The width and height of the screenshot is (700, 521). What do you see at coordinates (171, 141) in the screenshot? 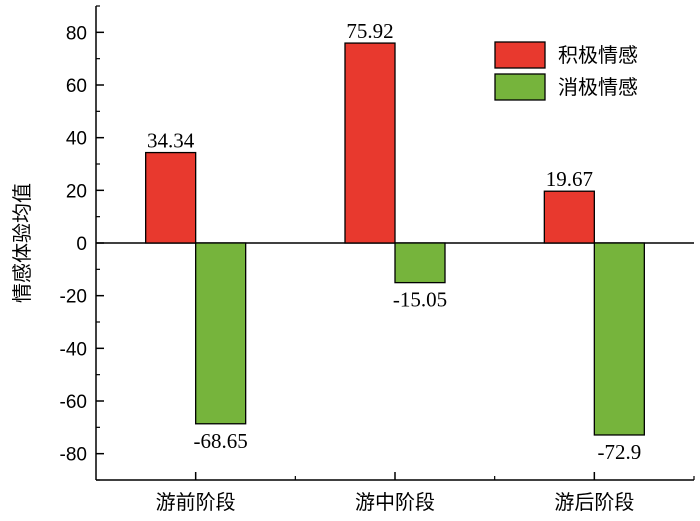
I see `data-label: 34.34` at bounding box center [171, 141].